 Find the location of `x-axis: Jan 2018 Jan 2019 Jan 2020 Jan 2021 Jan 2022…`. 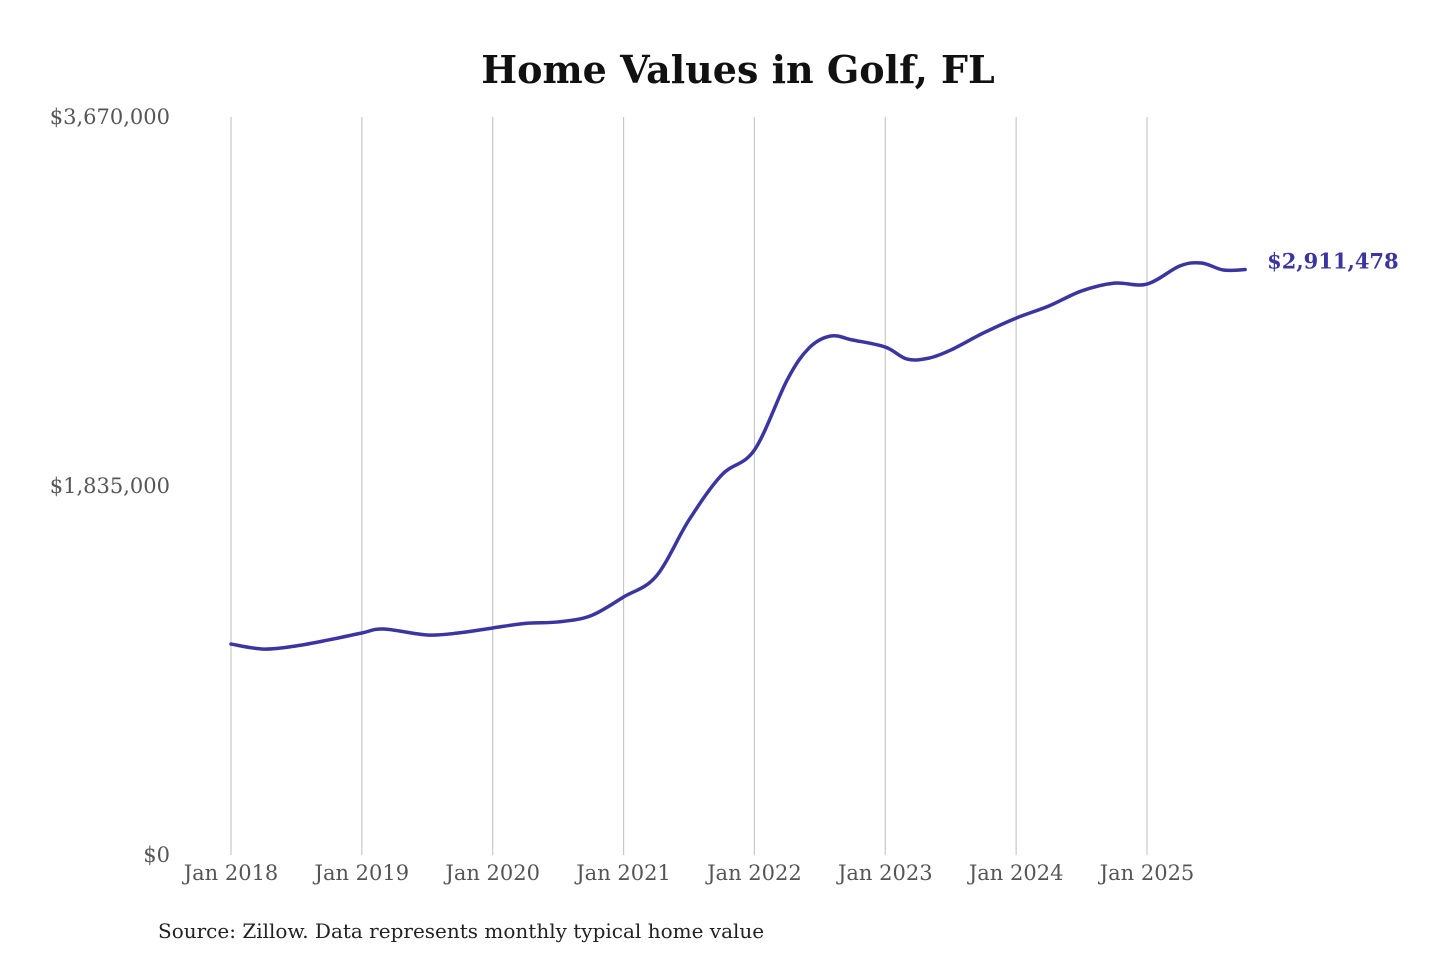

x-axis: Jan 2018 Jan 2019 Jan 2020 Jan 2021 Jan 2022… is located at coordinates (688, 873).